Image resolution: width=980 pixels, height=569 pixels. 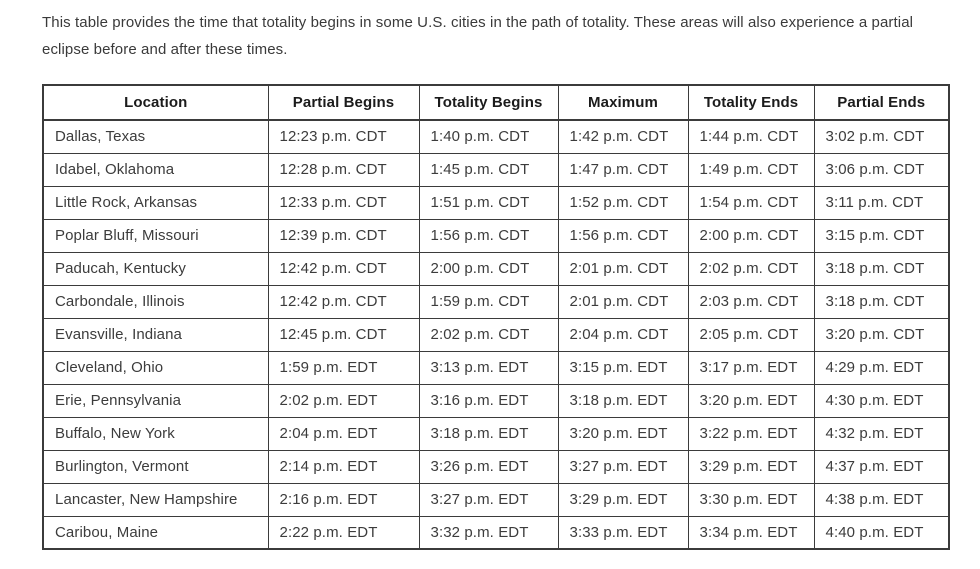 What do you see at coordinates (881, 136) in the screenshot?
I see `time-cell: 3:02 p.m. CDT` at bounding box center [881, 136].